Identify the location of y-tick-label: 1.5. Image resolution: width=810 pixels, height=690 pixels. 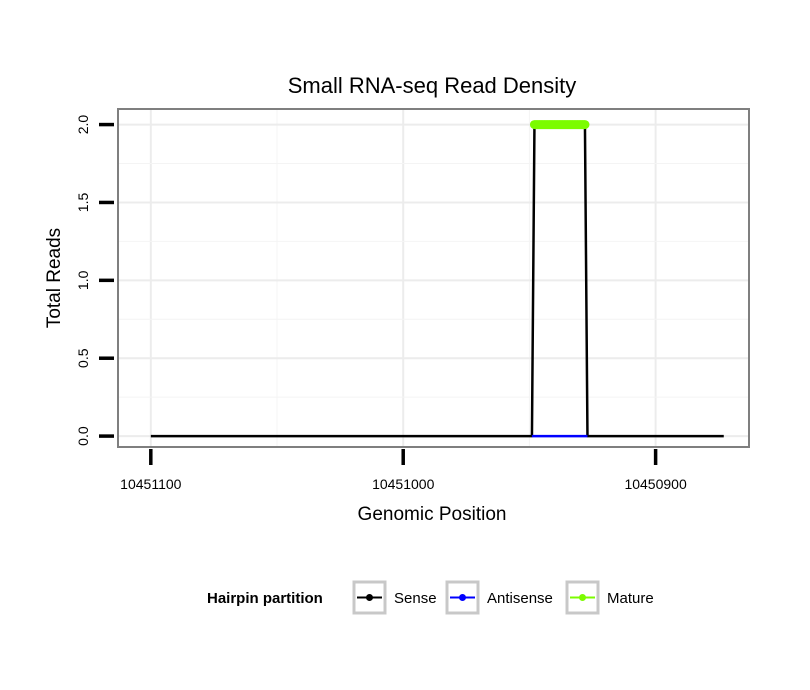
(83, 203).